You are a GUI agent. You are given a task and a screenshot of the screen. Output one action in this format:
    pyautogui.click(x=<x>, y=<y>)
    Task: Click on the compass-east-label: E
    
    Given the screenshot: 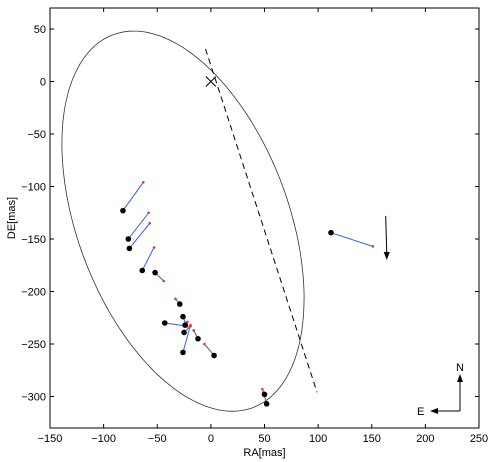 What is the action you would take?
    pyautogui.click(x=420, y=412)
    